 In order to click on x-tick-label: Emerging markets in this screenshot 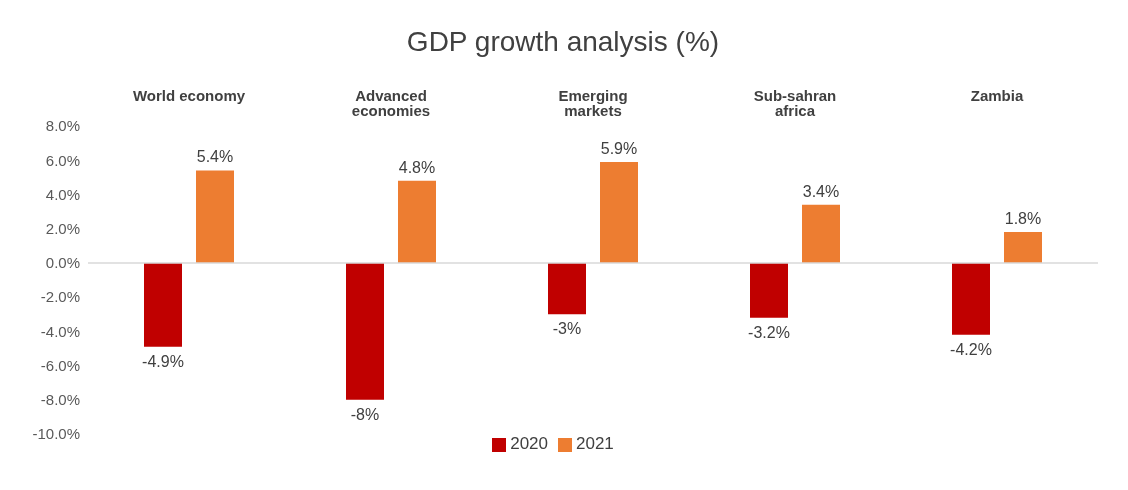, I will do `click(593, 102)`.